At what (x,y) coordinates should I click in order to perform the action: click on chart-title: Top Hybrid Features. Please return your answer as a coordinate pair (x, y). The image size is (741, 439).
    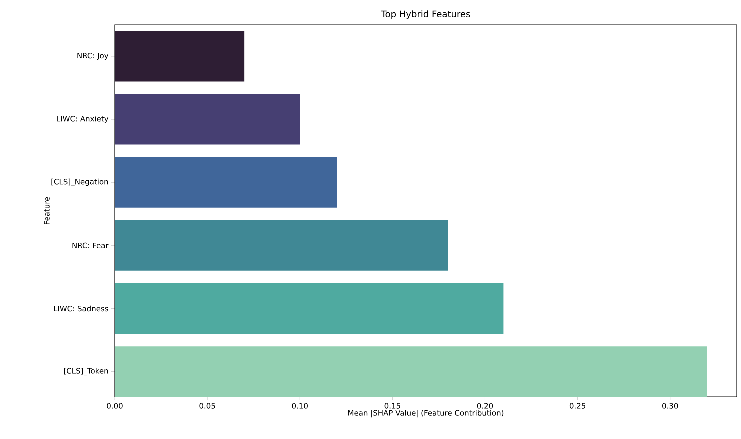
    Looking at the image, I should click on (425, 15).